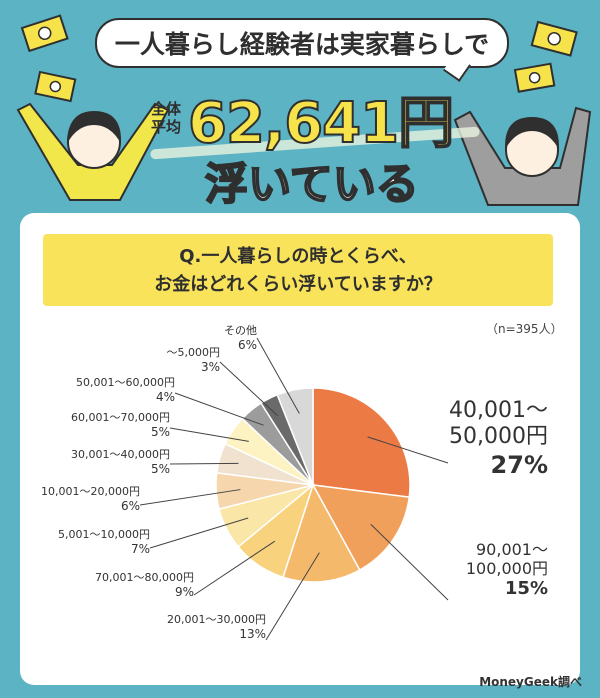  What do you see at coordinates (240, 330) in the screenshot?
I see `slice-range-label: その他` at bounding box center [240, 330].